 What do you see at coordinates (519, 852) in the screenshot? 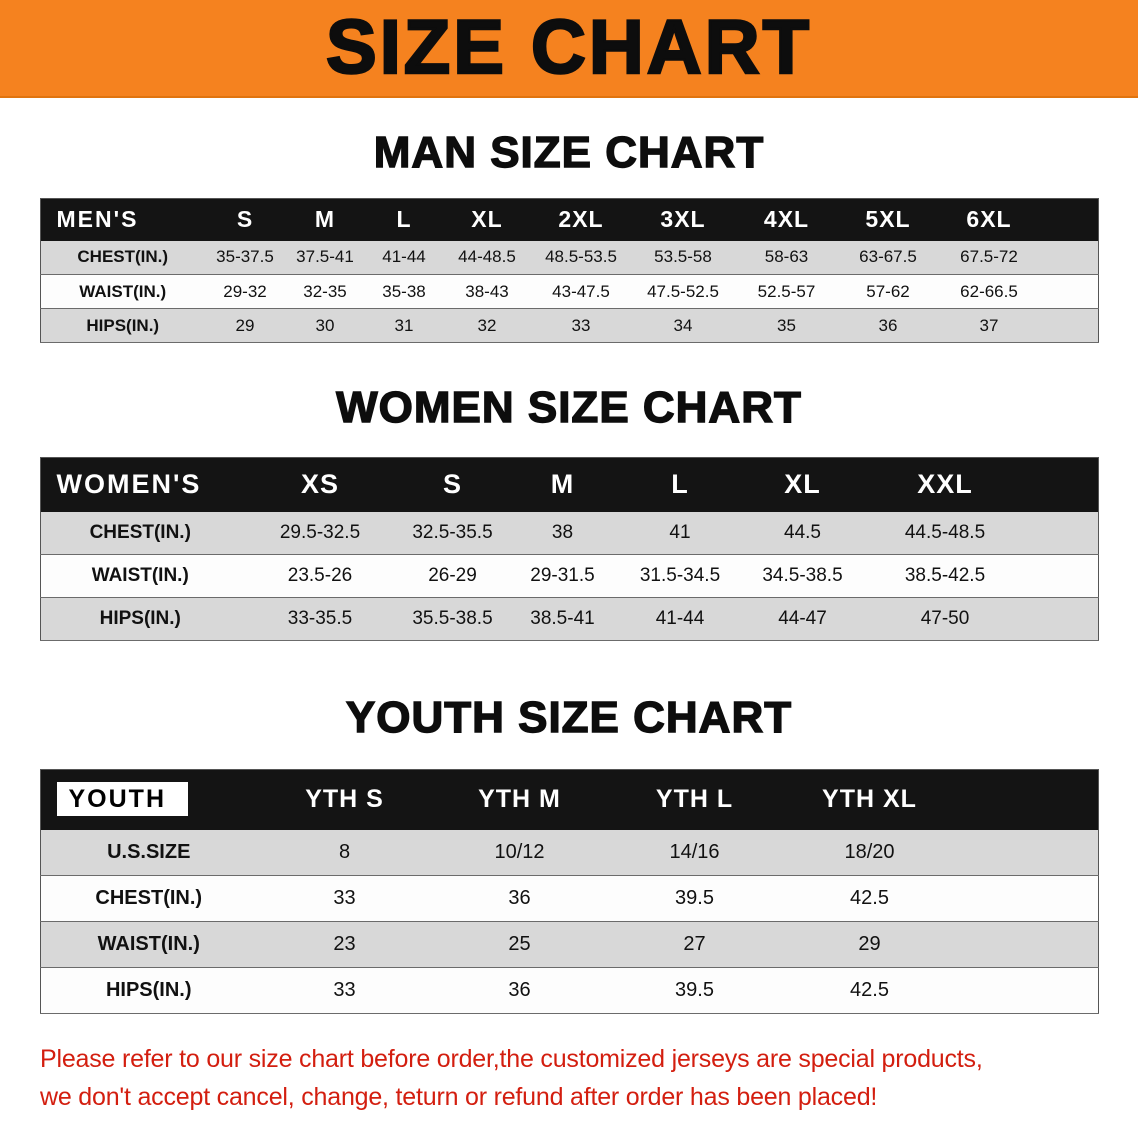
I see `size-value: 10/12` at bounding box center [519, 852].